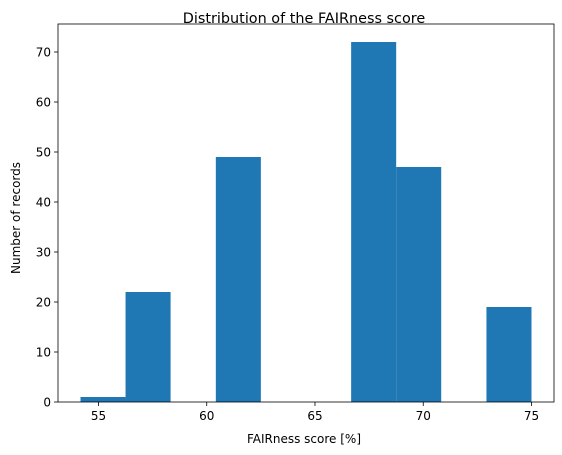  What do you see at coordinates (304, 439) in the screenshot?
I see `x-axis-label: FAIRness score [%]` at bounding box center [304, 439].